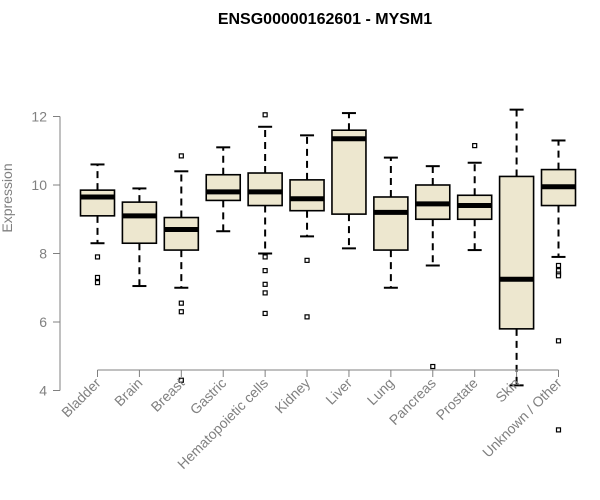 This screenshot has height=500, width=600. Describe the element at coordinates (507, 390) in the screenshot. I see `x-category-label: Skin` at that location.